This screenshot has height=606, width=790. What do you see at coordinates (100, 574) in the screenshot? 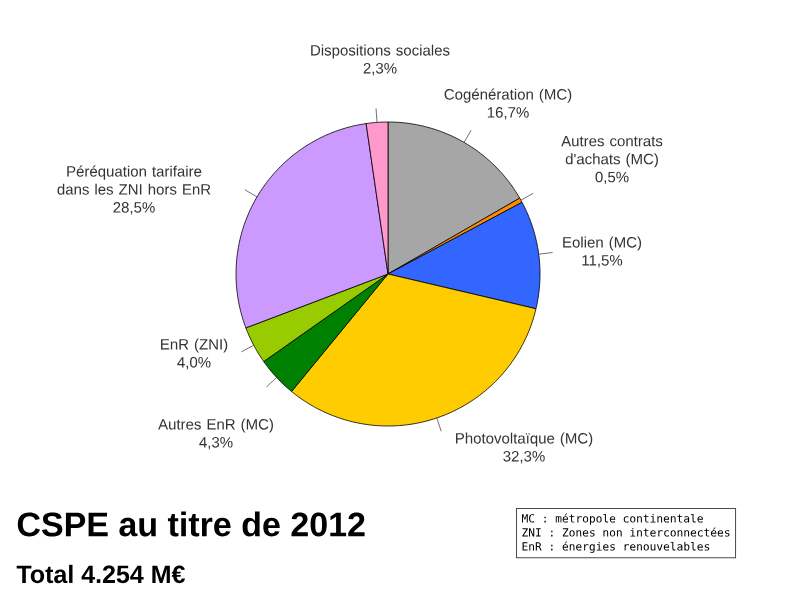
I see `text: Total 4.254 M€` at bounding box center [100, 574].